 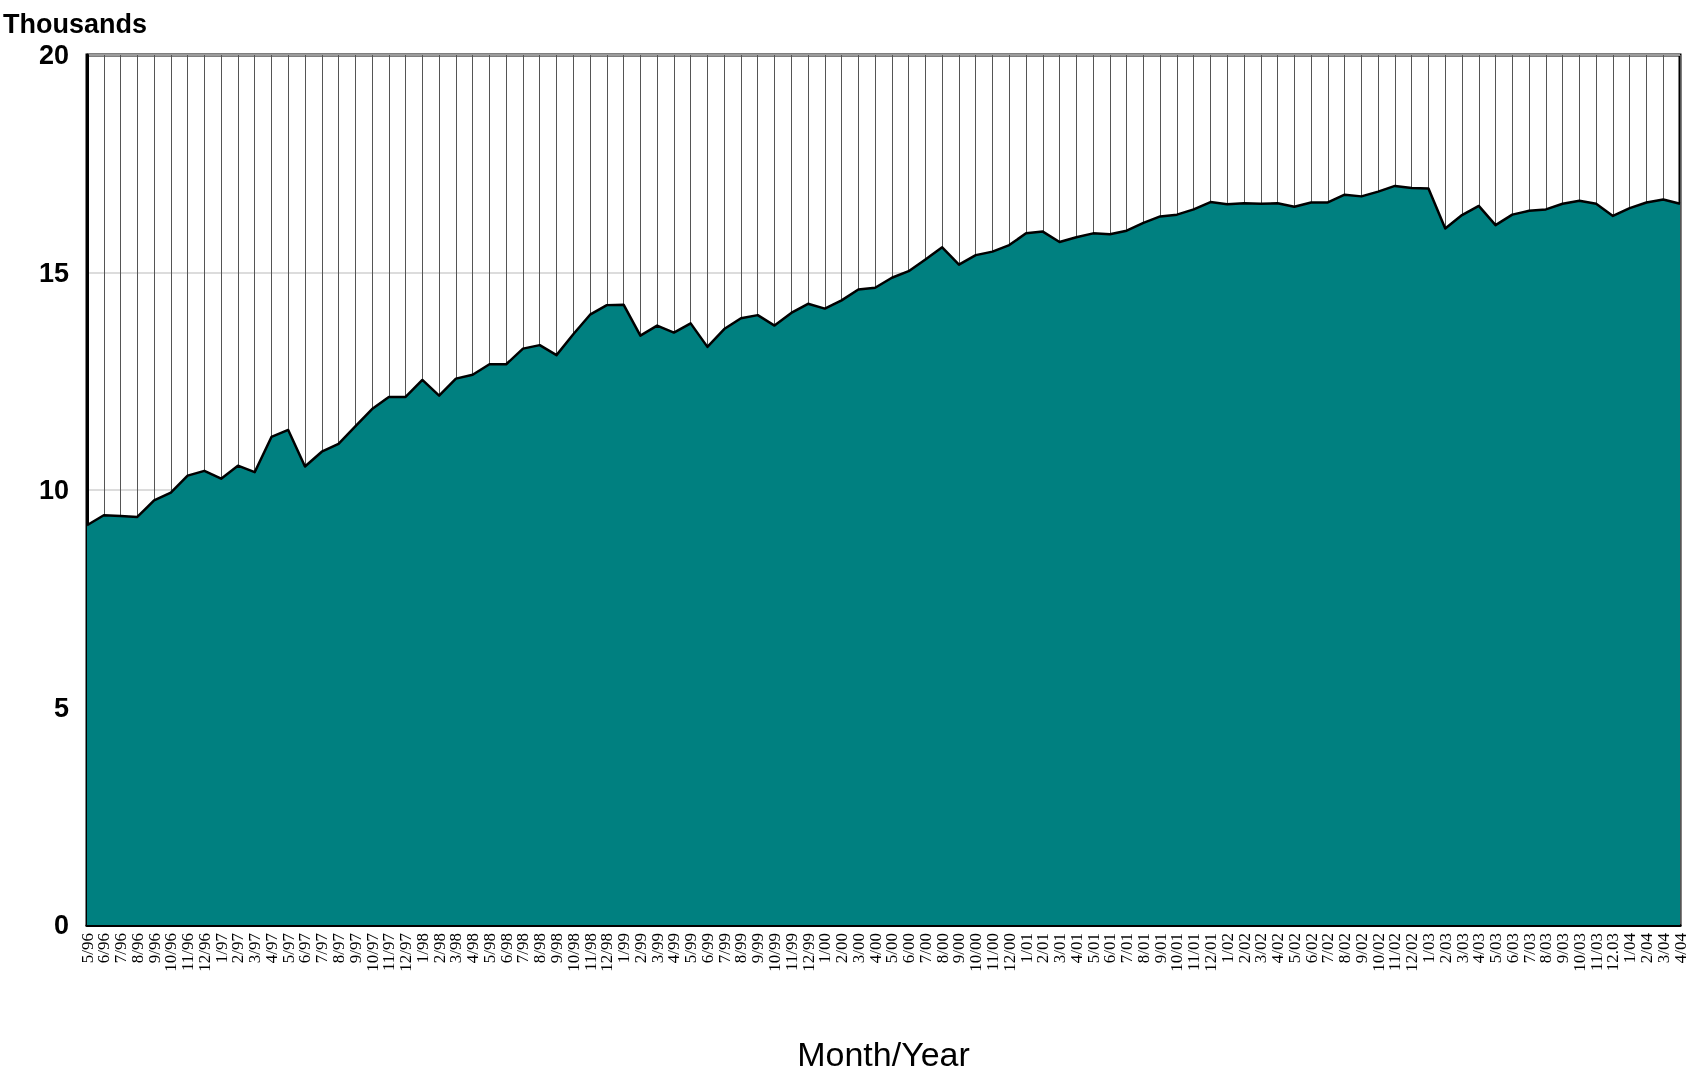 I want to click on y-tick-label: 15, so click(x=53, y=272).